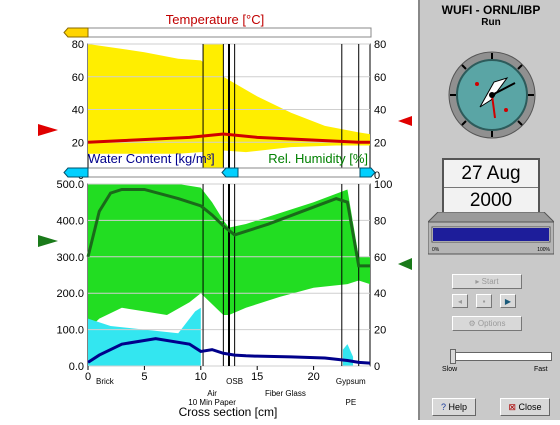 This screenshot has width=560, height=425. Describe the element at coordinates (444, 407) in the screenshot. I see `help-icon: ?` at that location.